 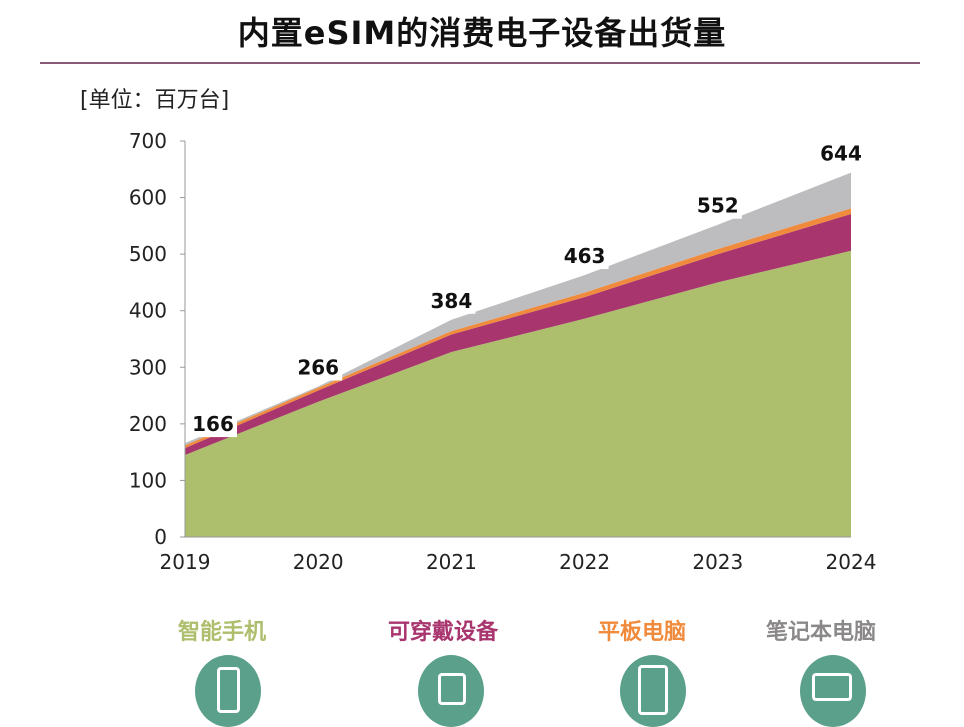 What do you see at coordinates (717, 562) in the screenshot?
I see `x-tick-label: 2023` at bounding box center [717, 562].